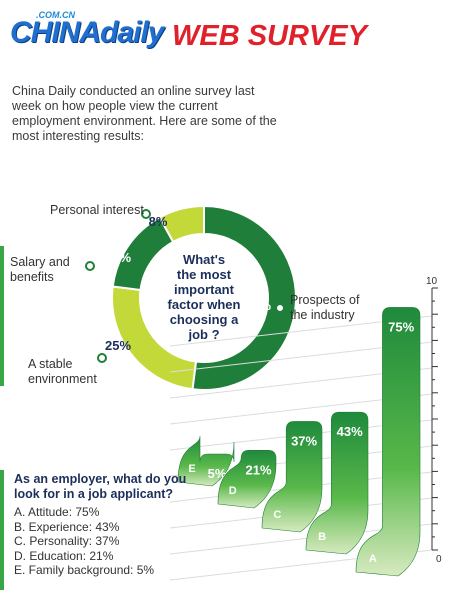 This screenshot has height=590, width=450. Describe the element at coordinates (277, 515) in the screenshot. I see `bar-category-label: C` at that location.